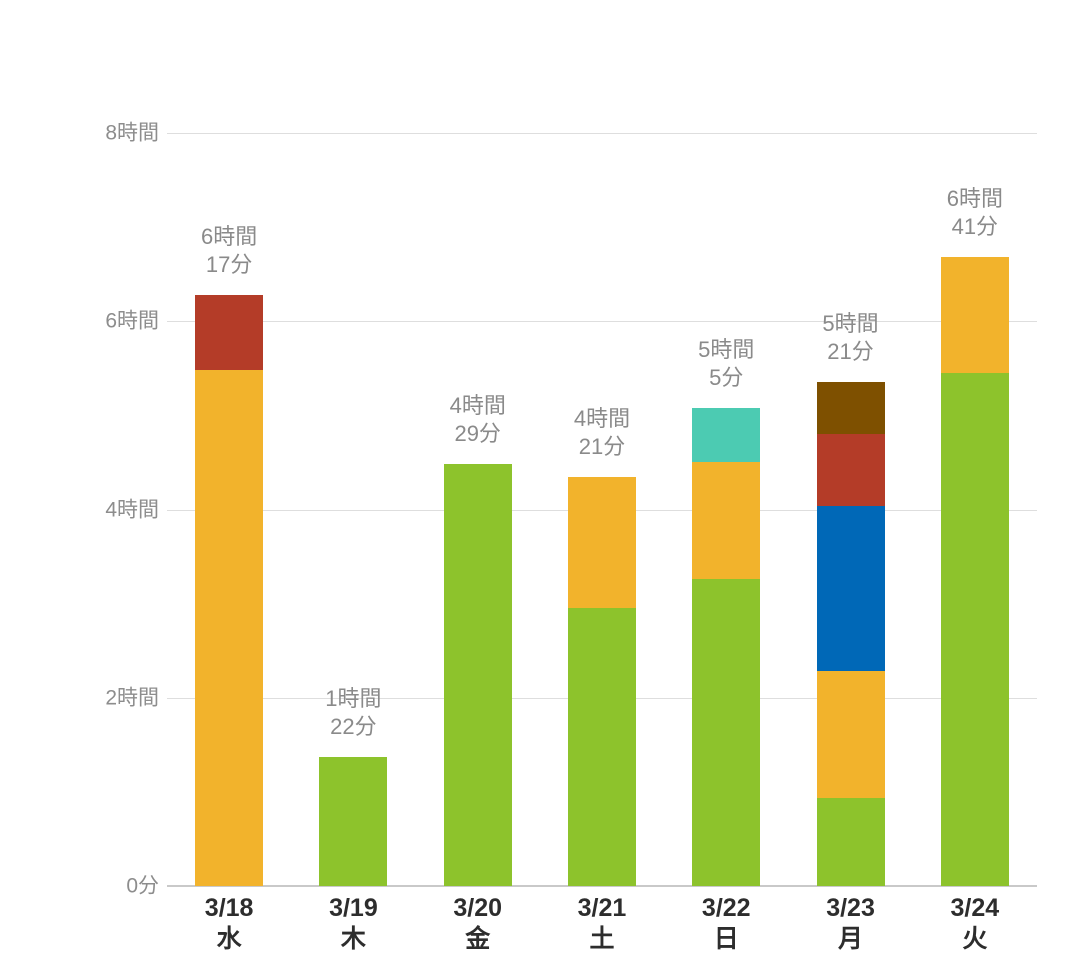  Describe the element at coordinates (353, 713) in the screenshot. I see `bar-value-label: 1時間 22分` at that location.